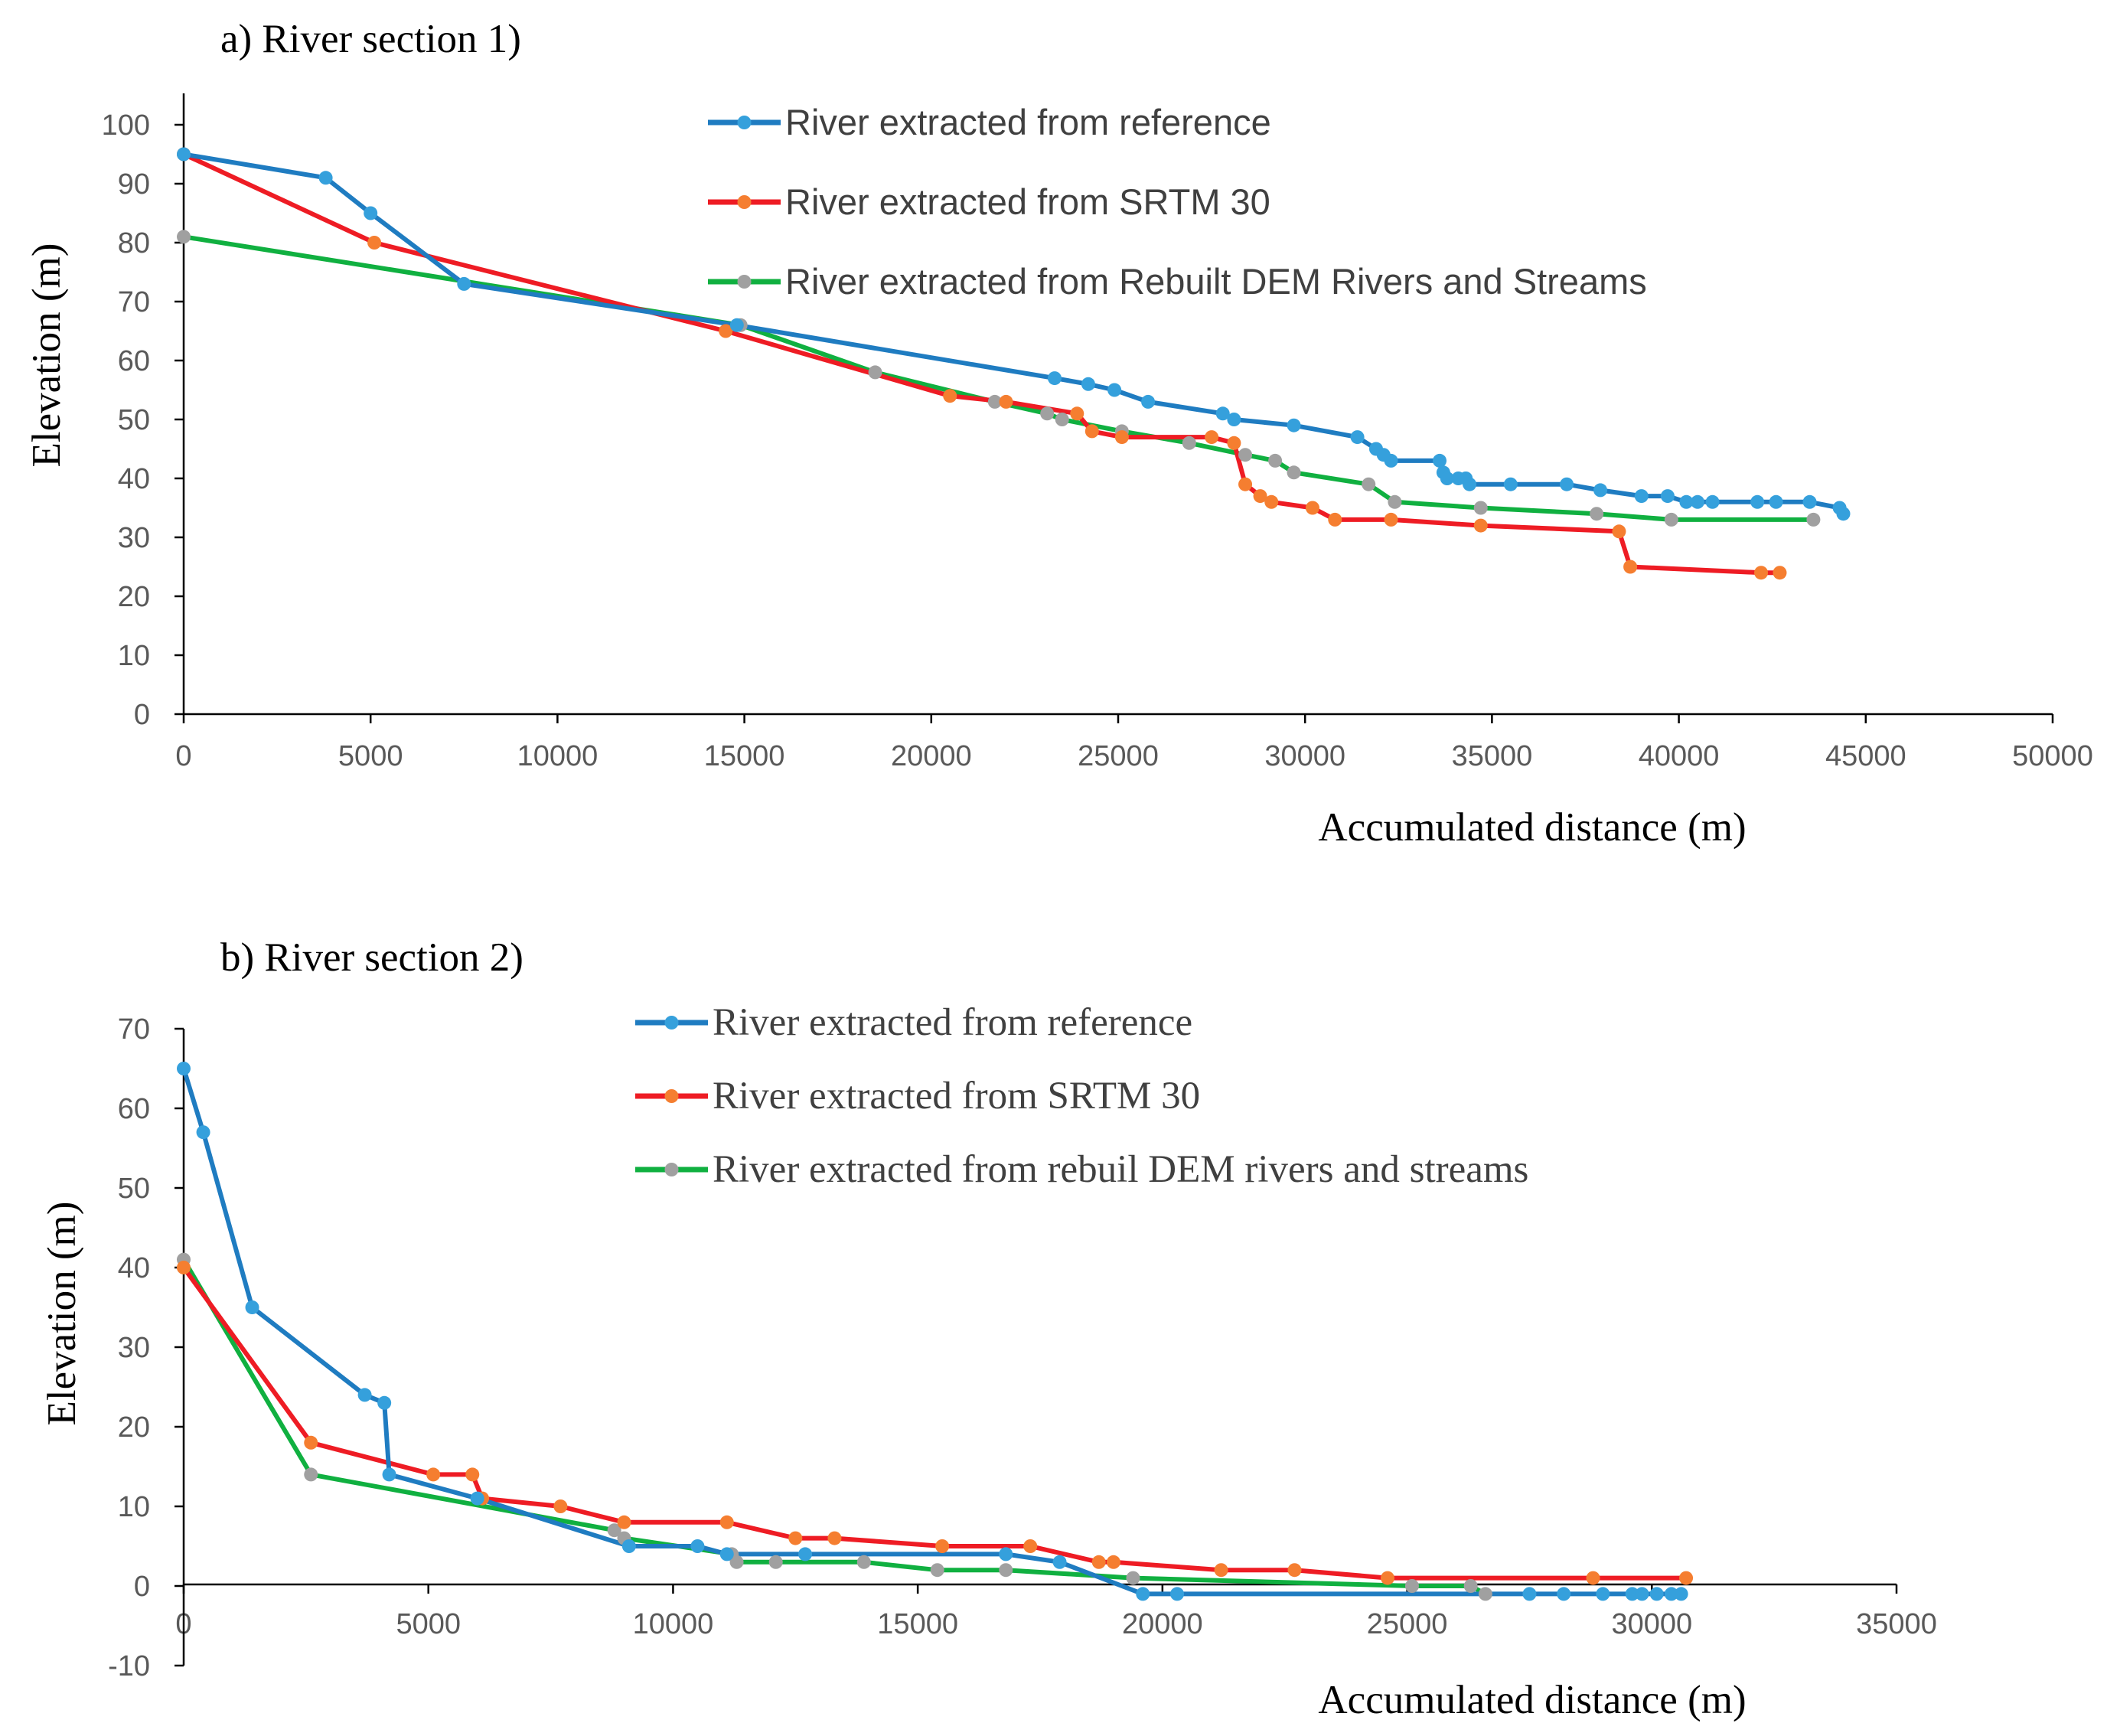 The height and width of the screenshot is (1736, 2120). What do you see at coordinates (1896, 1624) in the screenshot?
I see `panel-b-x-tick-label: 35000` at bounding box center [1896, 1624].